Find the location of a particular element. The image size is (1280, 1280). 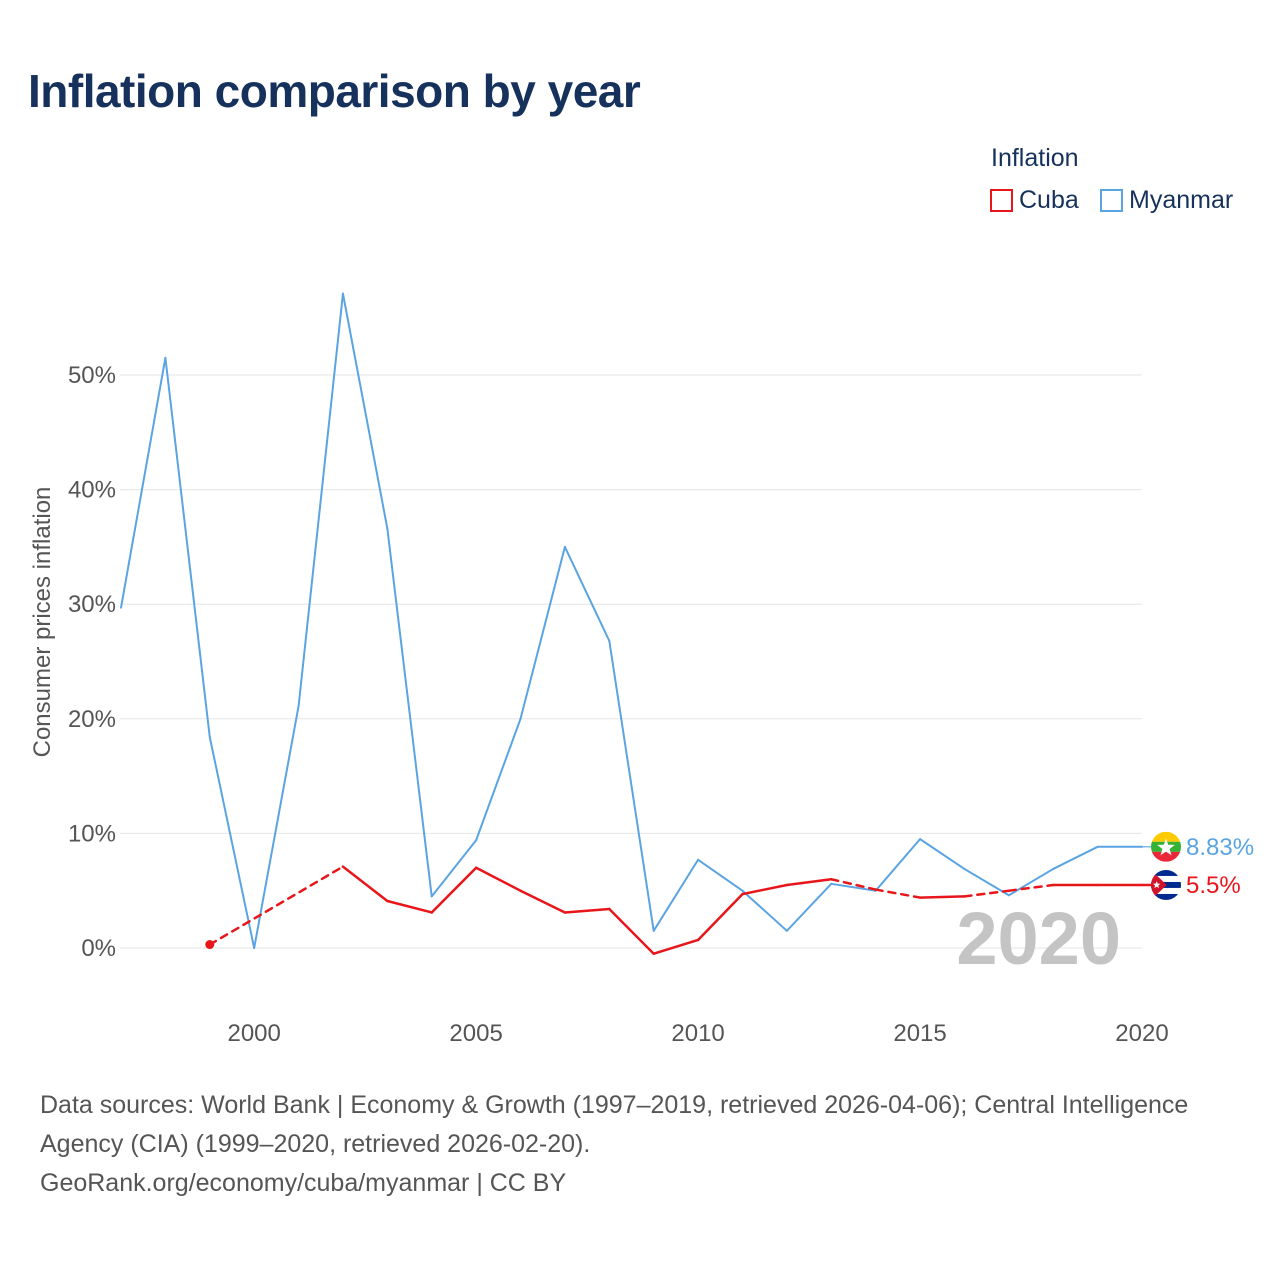

legend-label-myanmar: Myanmar is located at coordinates (1181, 200).